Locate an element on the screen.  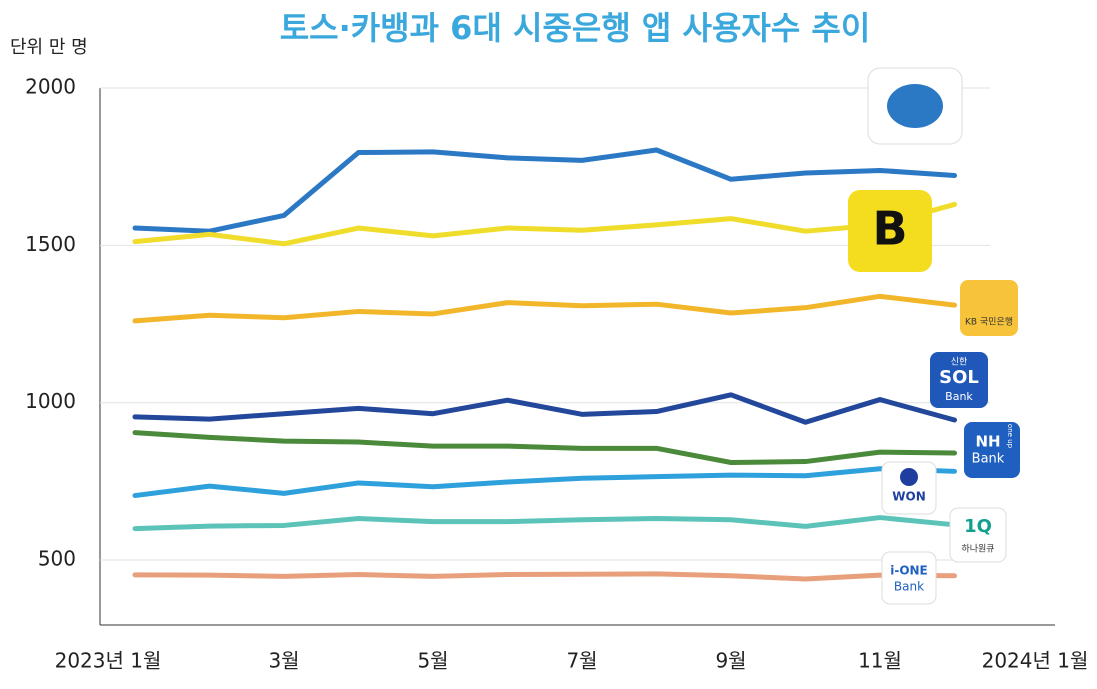
kakao-icon: B is located at coordinates (890, 231).